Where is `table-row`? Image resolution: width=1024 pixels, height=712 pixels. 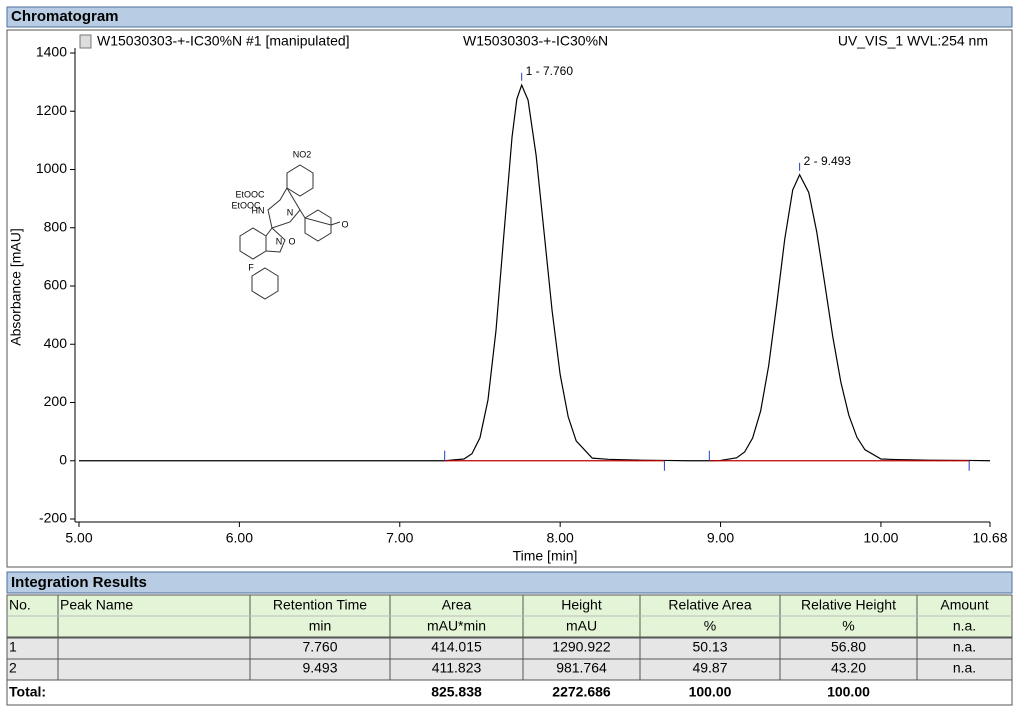
table-row is located at coordinates (509, 692).